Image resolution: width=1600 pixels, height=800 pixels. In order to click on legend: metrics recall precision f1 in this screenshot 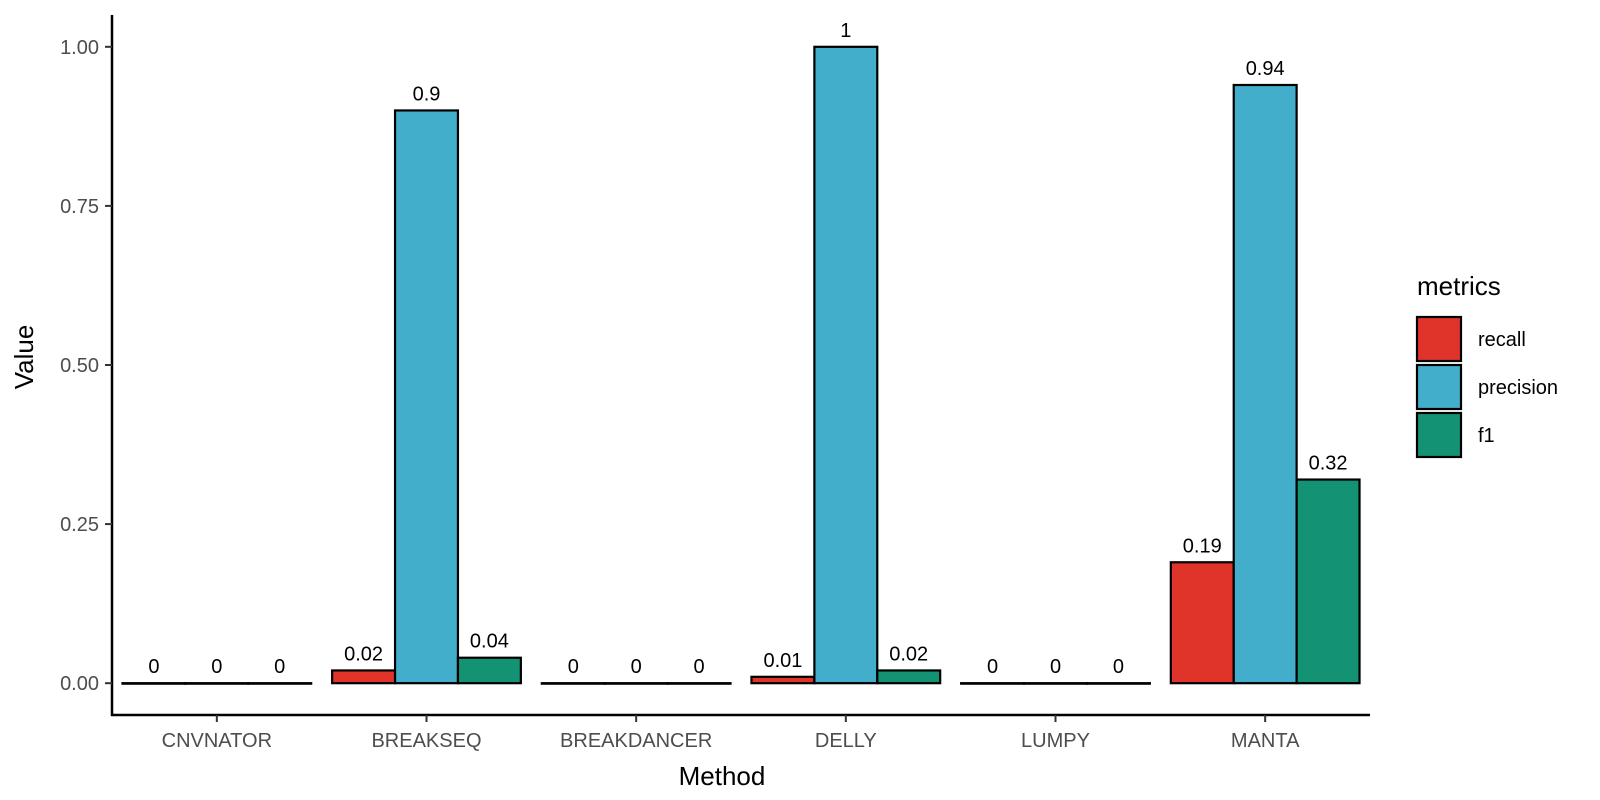, I will do `click(1486, 365)`.